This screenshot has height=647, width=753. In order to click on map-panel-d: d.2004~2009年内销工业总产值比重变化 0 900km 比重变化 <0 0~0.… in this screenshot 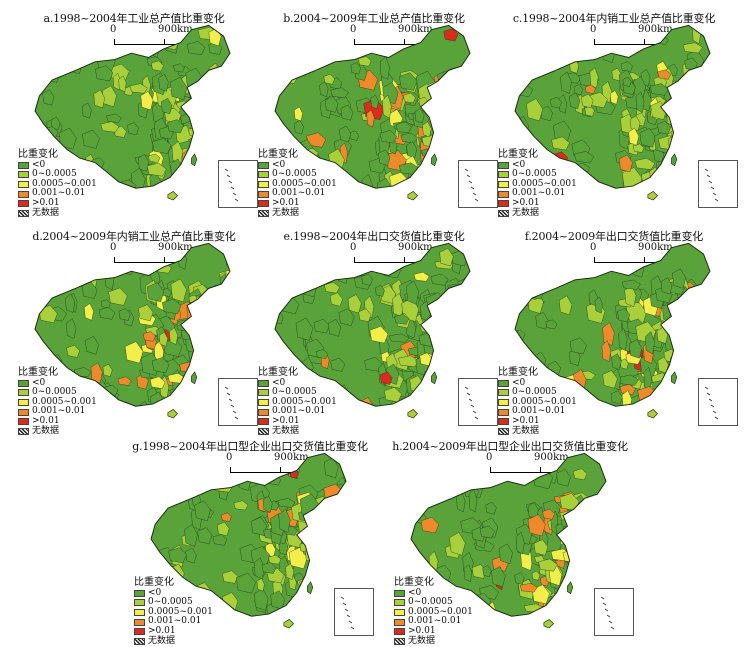, I will do `click(136, 331)`.